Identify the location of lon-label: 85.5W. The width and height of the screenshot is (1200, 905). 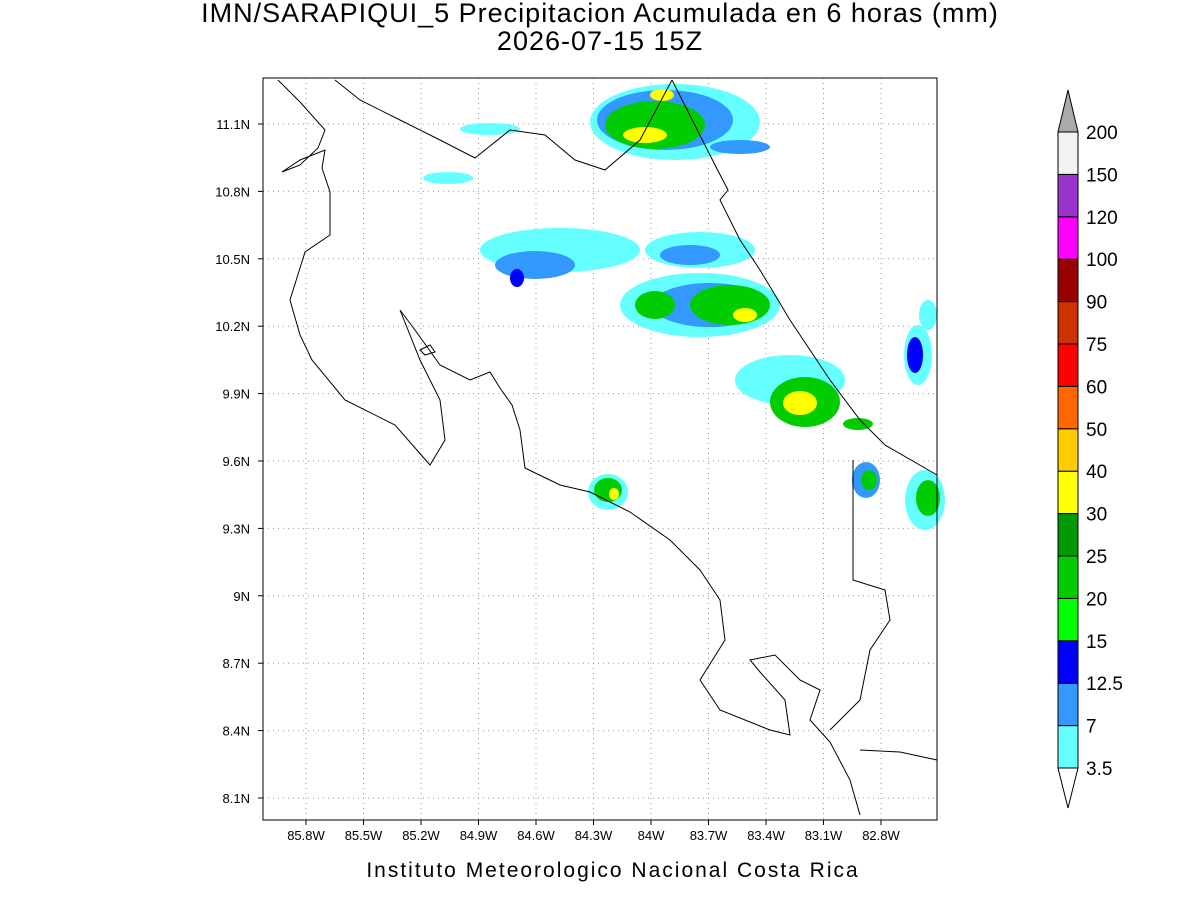
(364, 835).